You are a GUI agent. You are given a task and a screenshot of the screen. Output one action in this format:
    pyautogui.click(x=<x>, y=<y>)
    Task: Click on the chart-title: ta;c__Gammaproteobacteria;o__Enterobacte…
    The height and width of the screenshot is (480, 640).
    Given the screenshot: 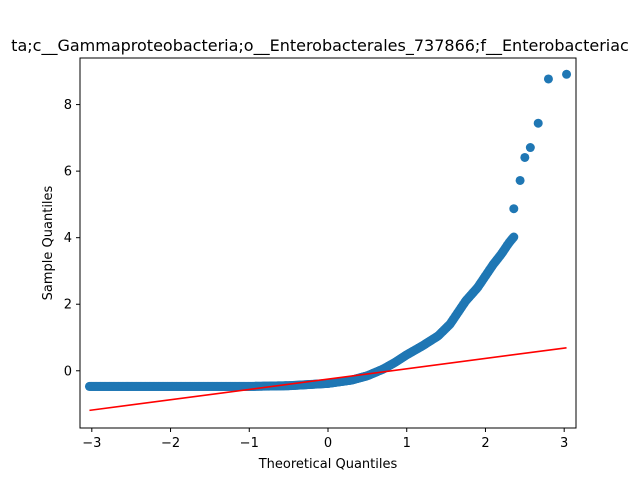 What is the action you would take?
    pyautogui.click(x=320, y=46)
    